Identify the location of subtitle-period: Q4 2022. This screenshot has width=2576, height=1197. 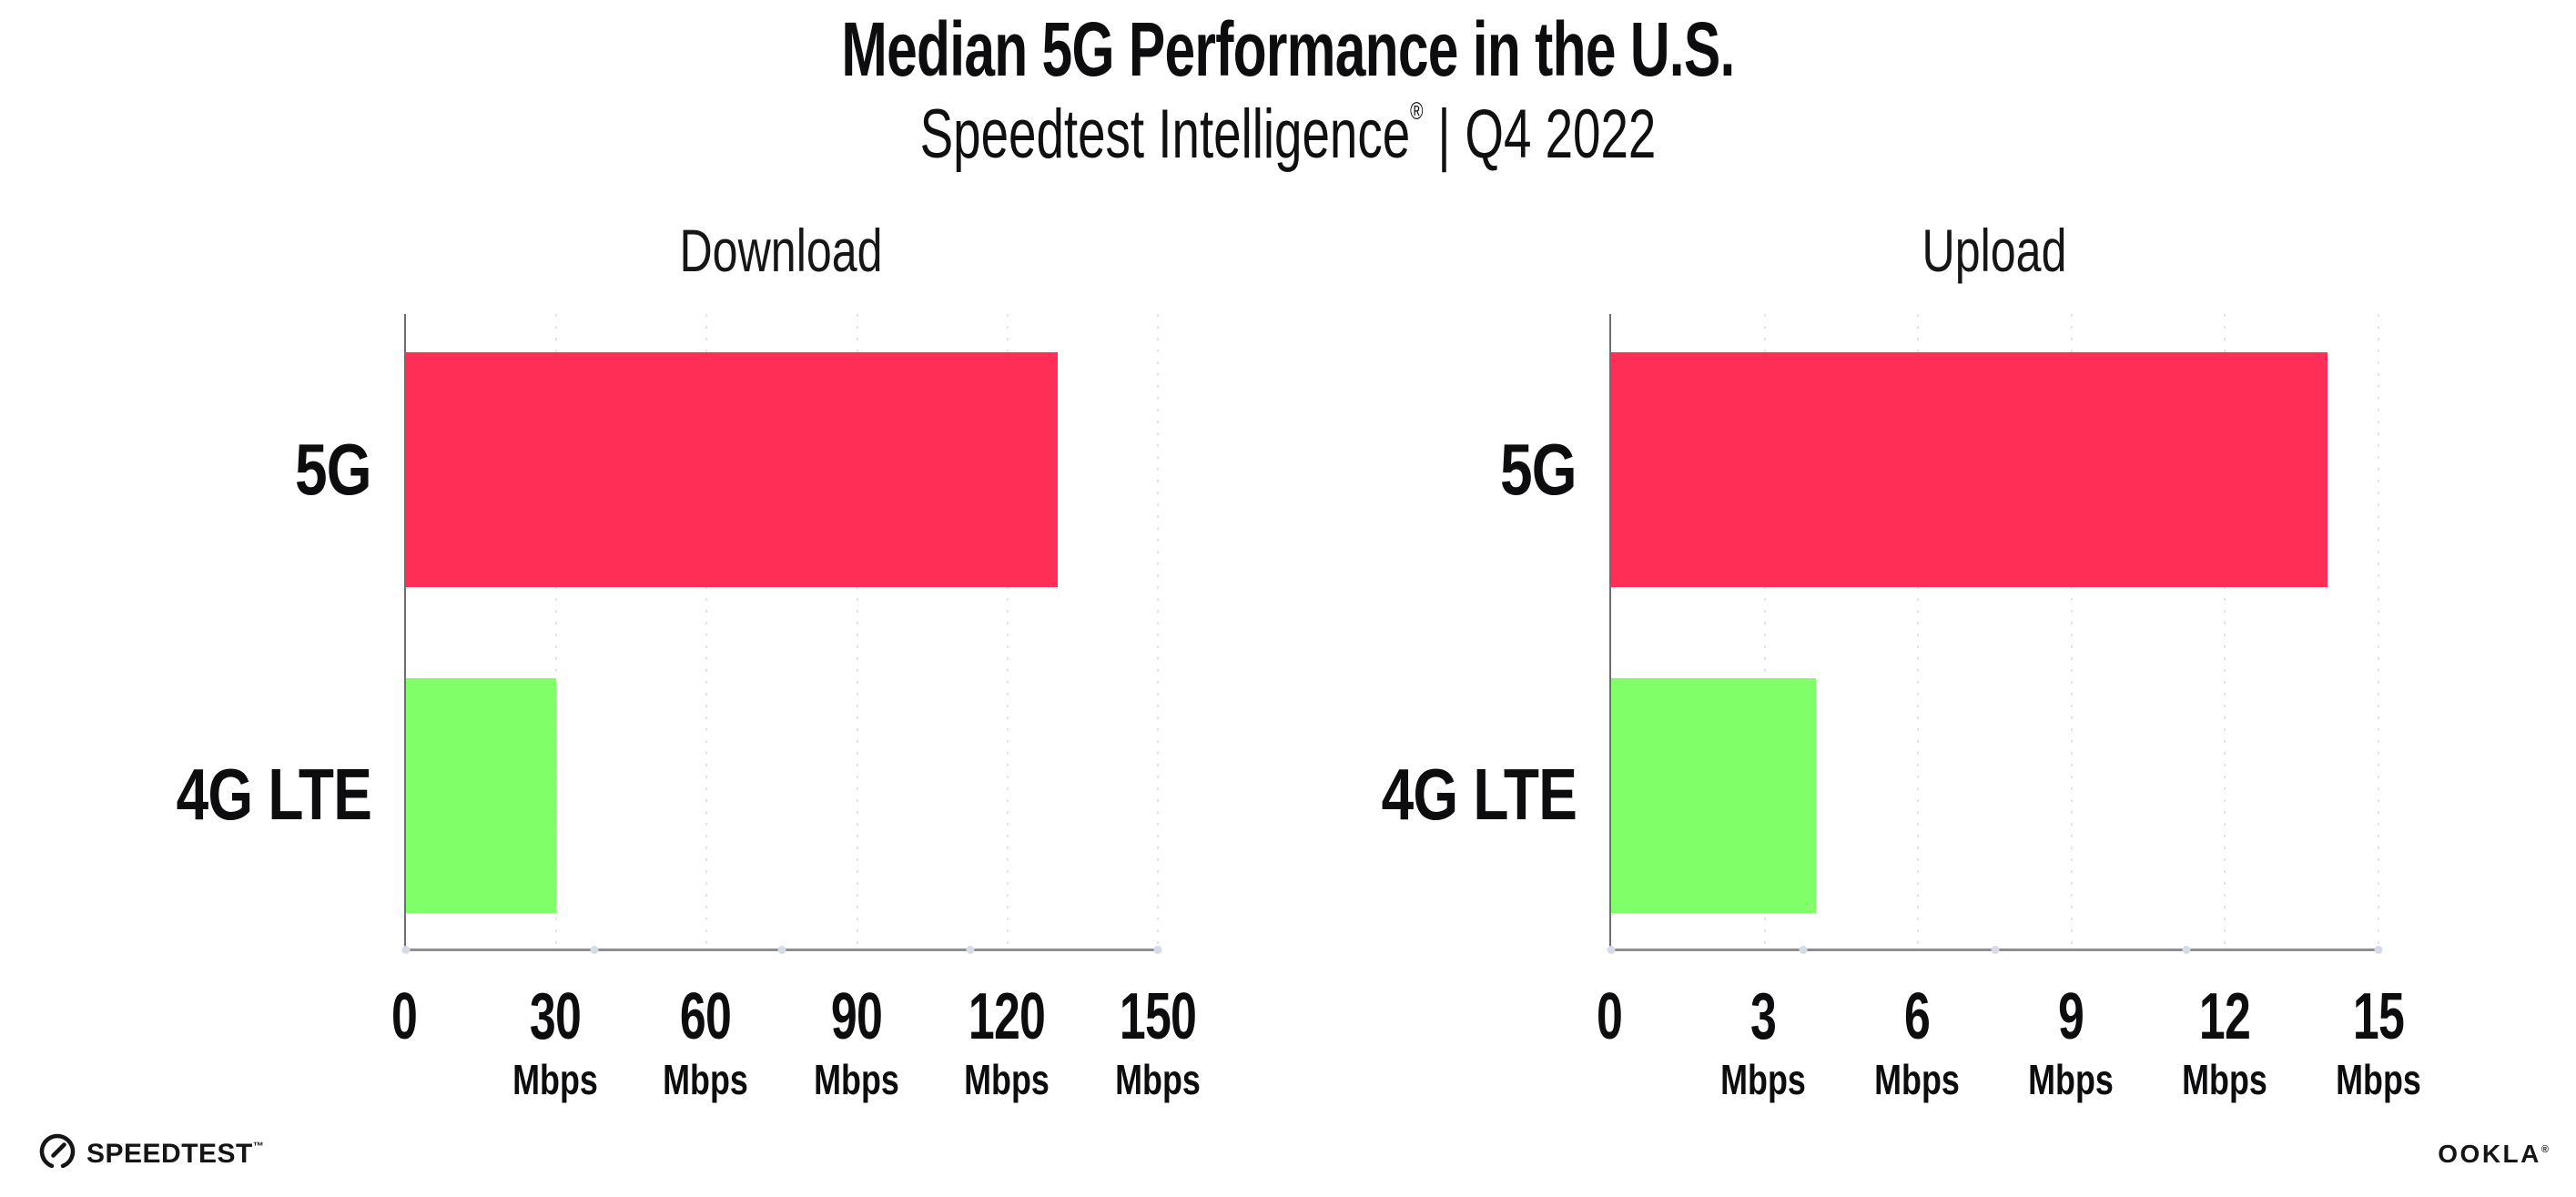
(1561, 134).